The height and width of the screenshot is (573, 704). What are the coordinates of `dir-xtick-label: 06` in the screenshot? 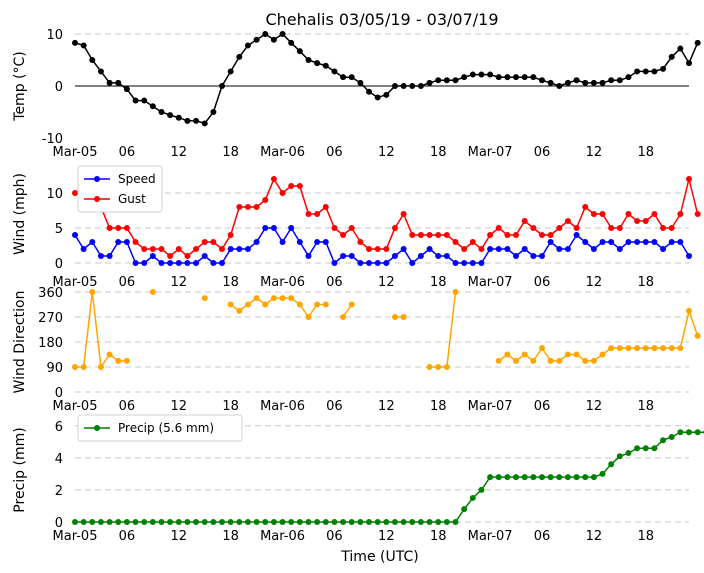 It's located at (542, 406).